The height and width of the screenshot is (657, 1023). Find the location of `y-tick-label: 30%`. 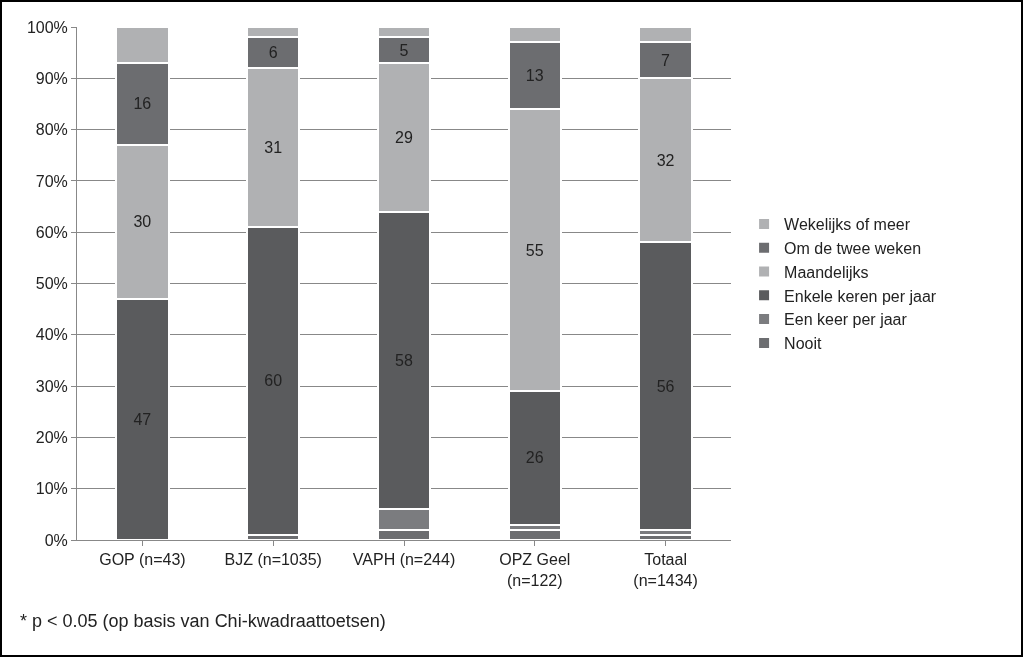

y-tick-label: 30% is located at coordinates (51, 386).